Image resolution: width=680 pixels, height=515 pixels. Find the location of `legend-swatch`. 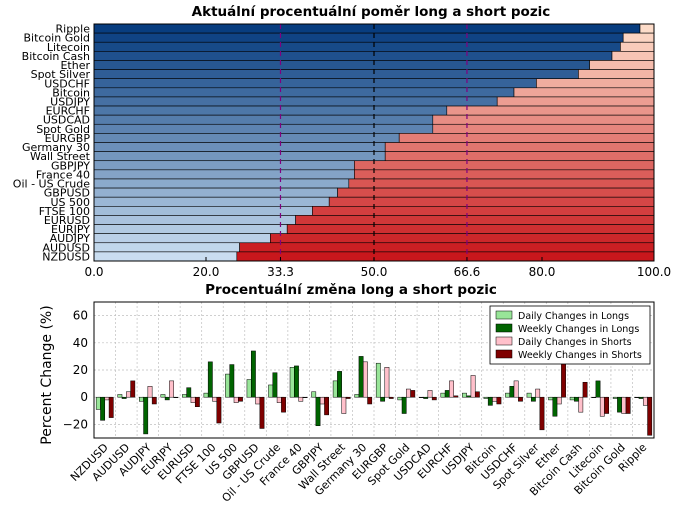

legend-swatch is located at coordinates (504, 328).